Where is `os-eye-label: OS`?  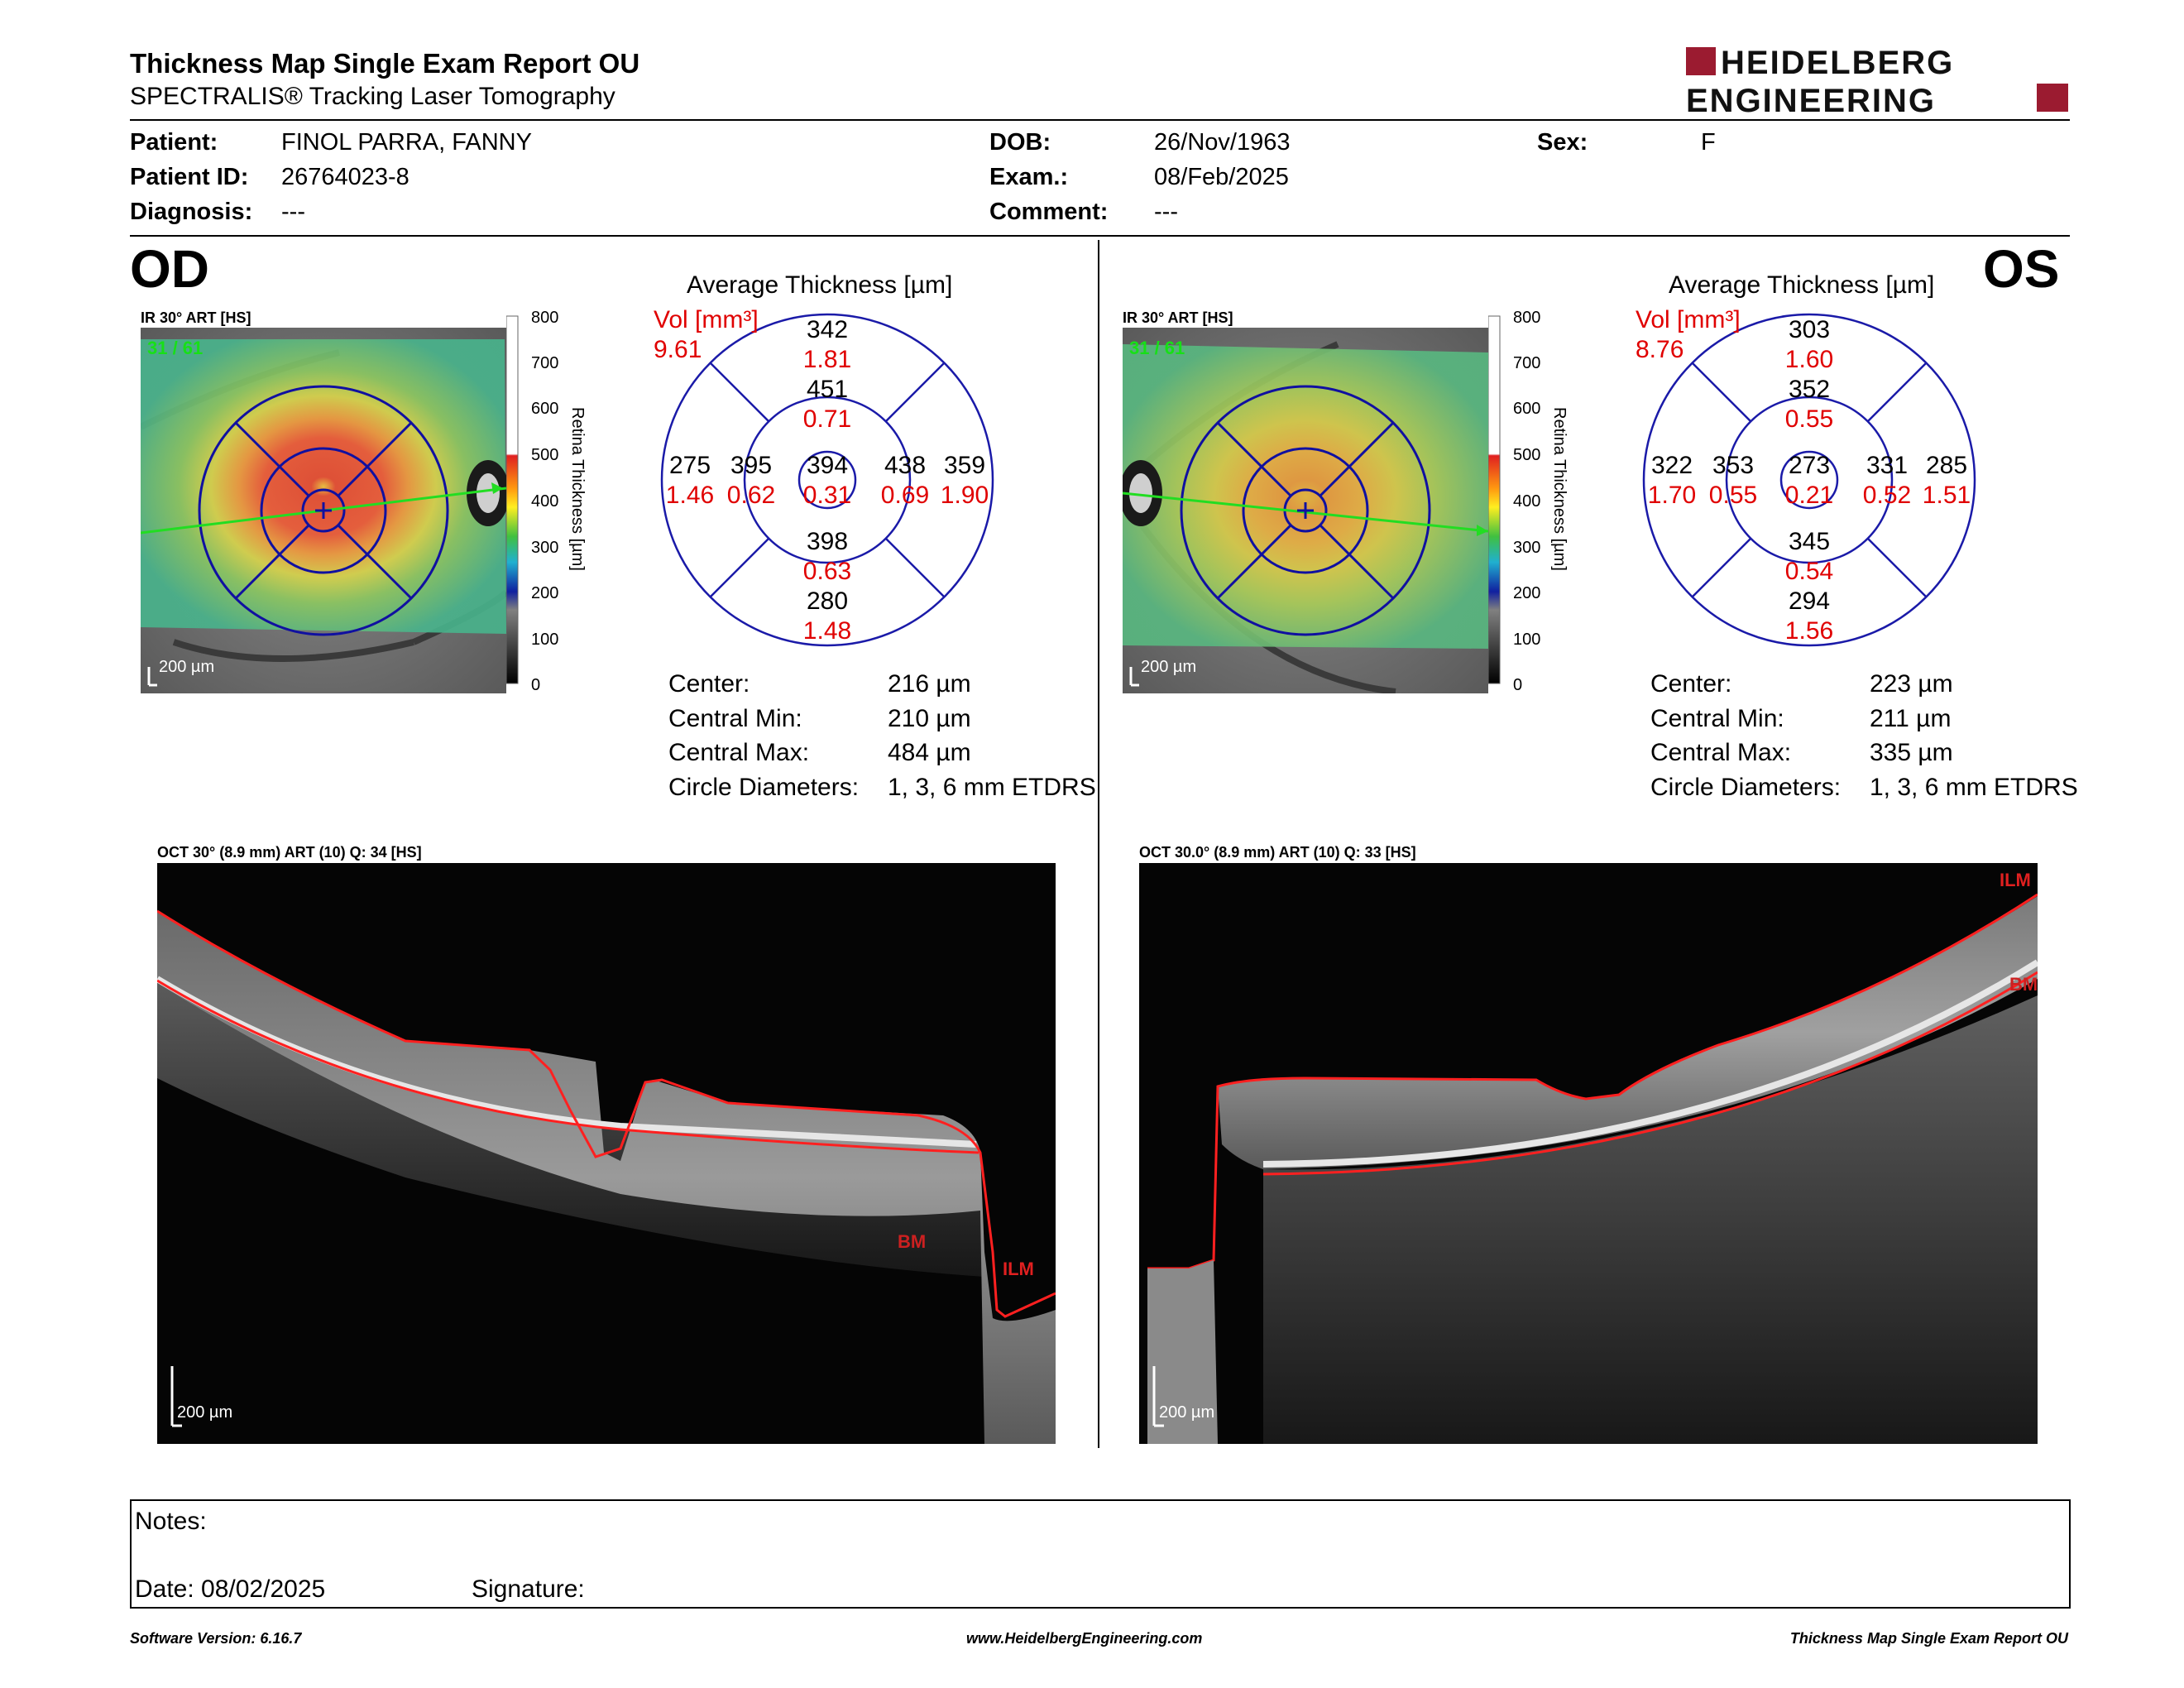 os-eye-label: OS is located at coordinates (2021, 269).